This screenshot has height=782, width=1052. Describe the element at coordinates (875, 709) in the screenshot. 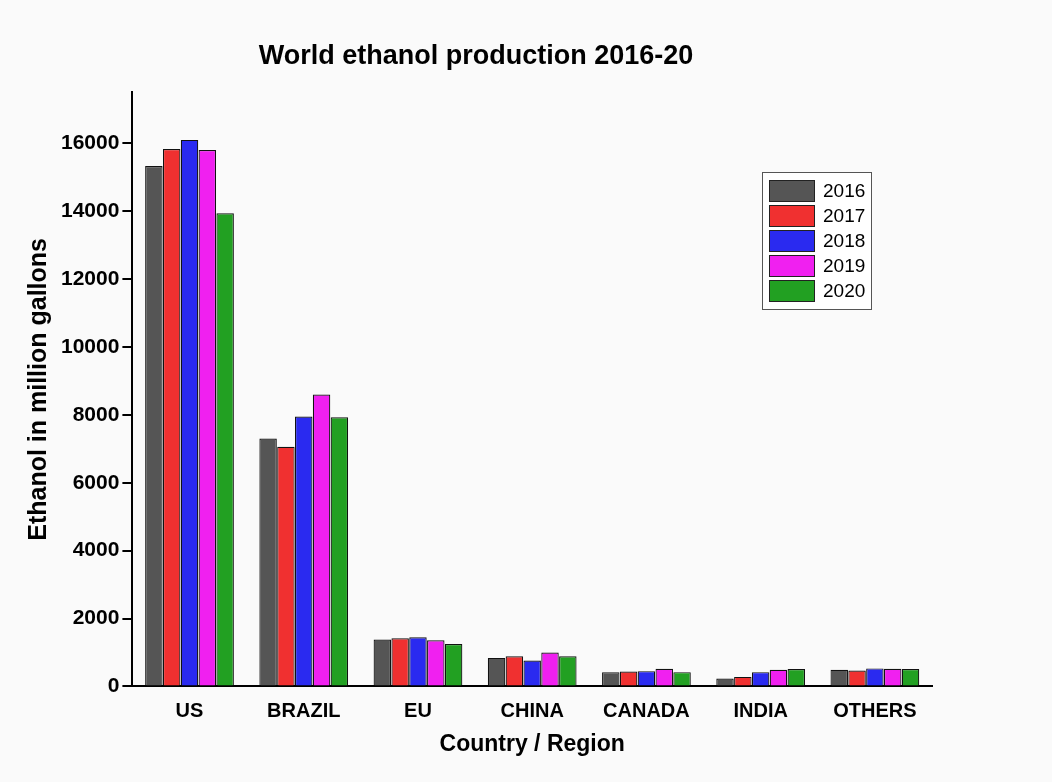

I see `x-tick-label: OTHERS` at that location.